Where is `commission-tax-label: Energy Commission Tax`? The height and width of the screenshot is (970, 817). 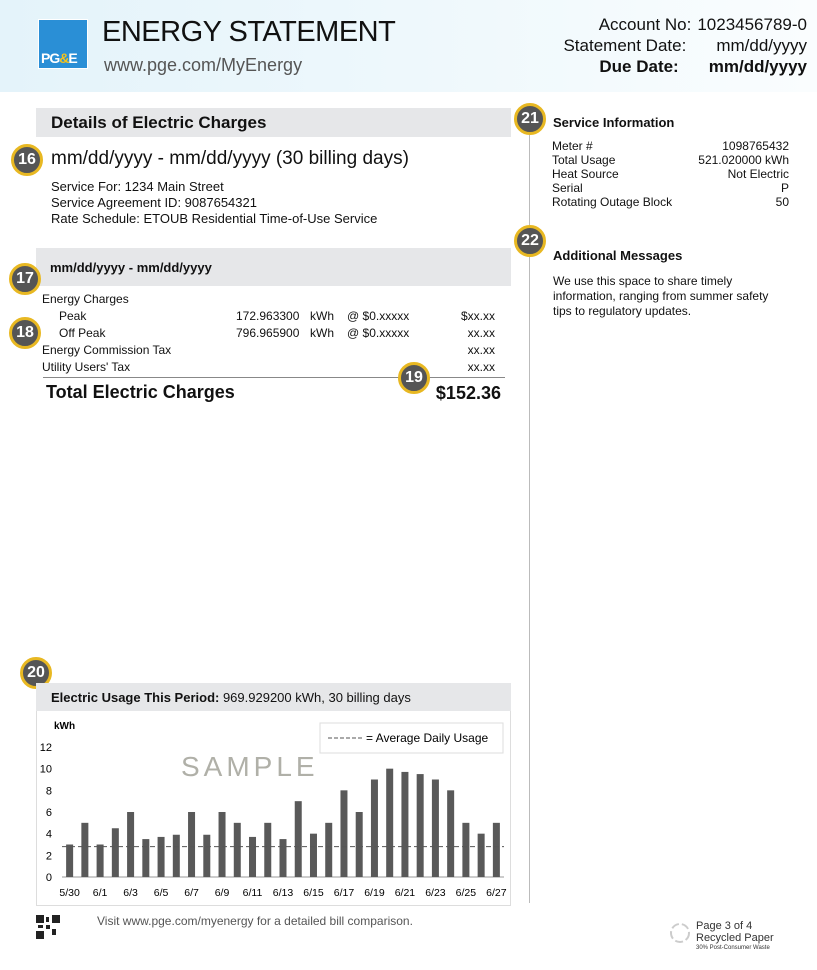
commission-tax-label: Energy Commission Tax is located at coordinates (107, 350).